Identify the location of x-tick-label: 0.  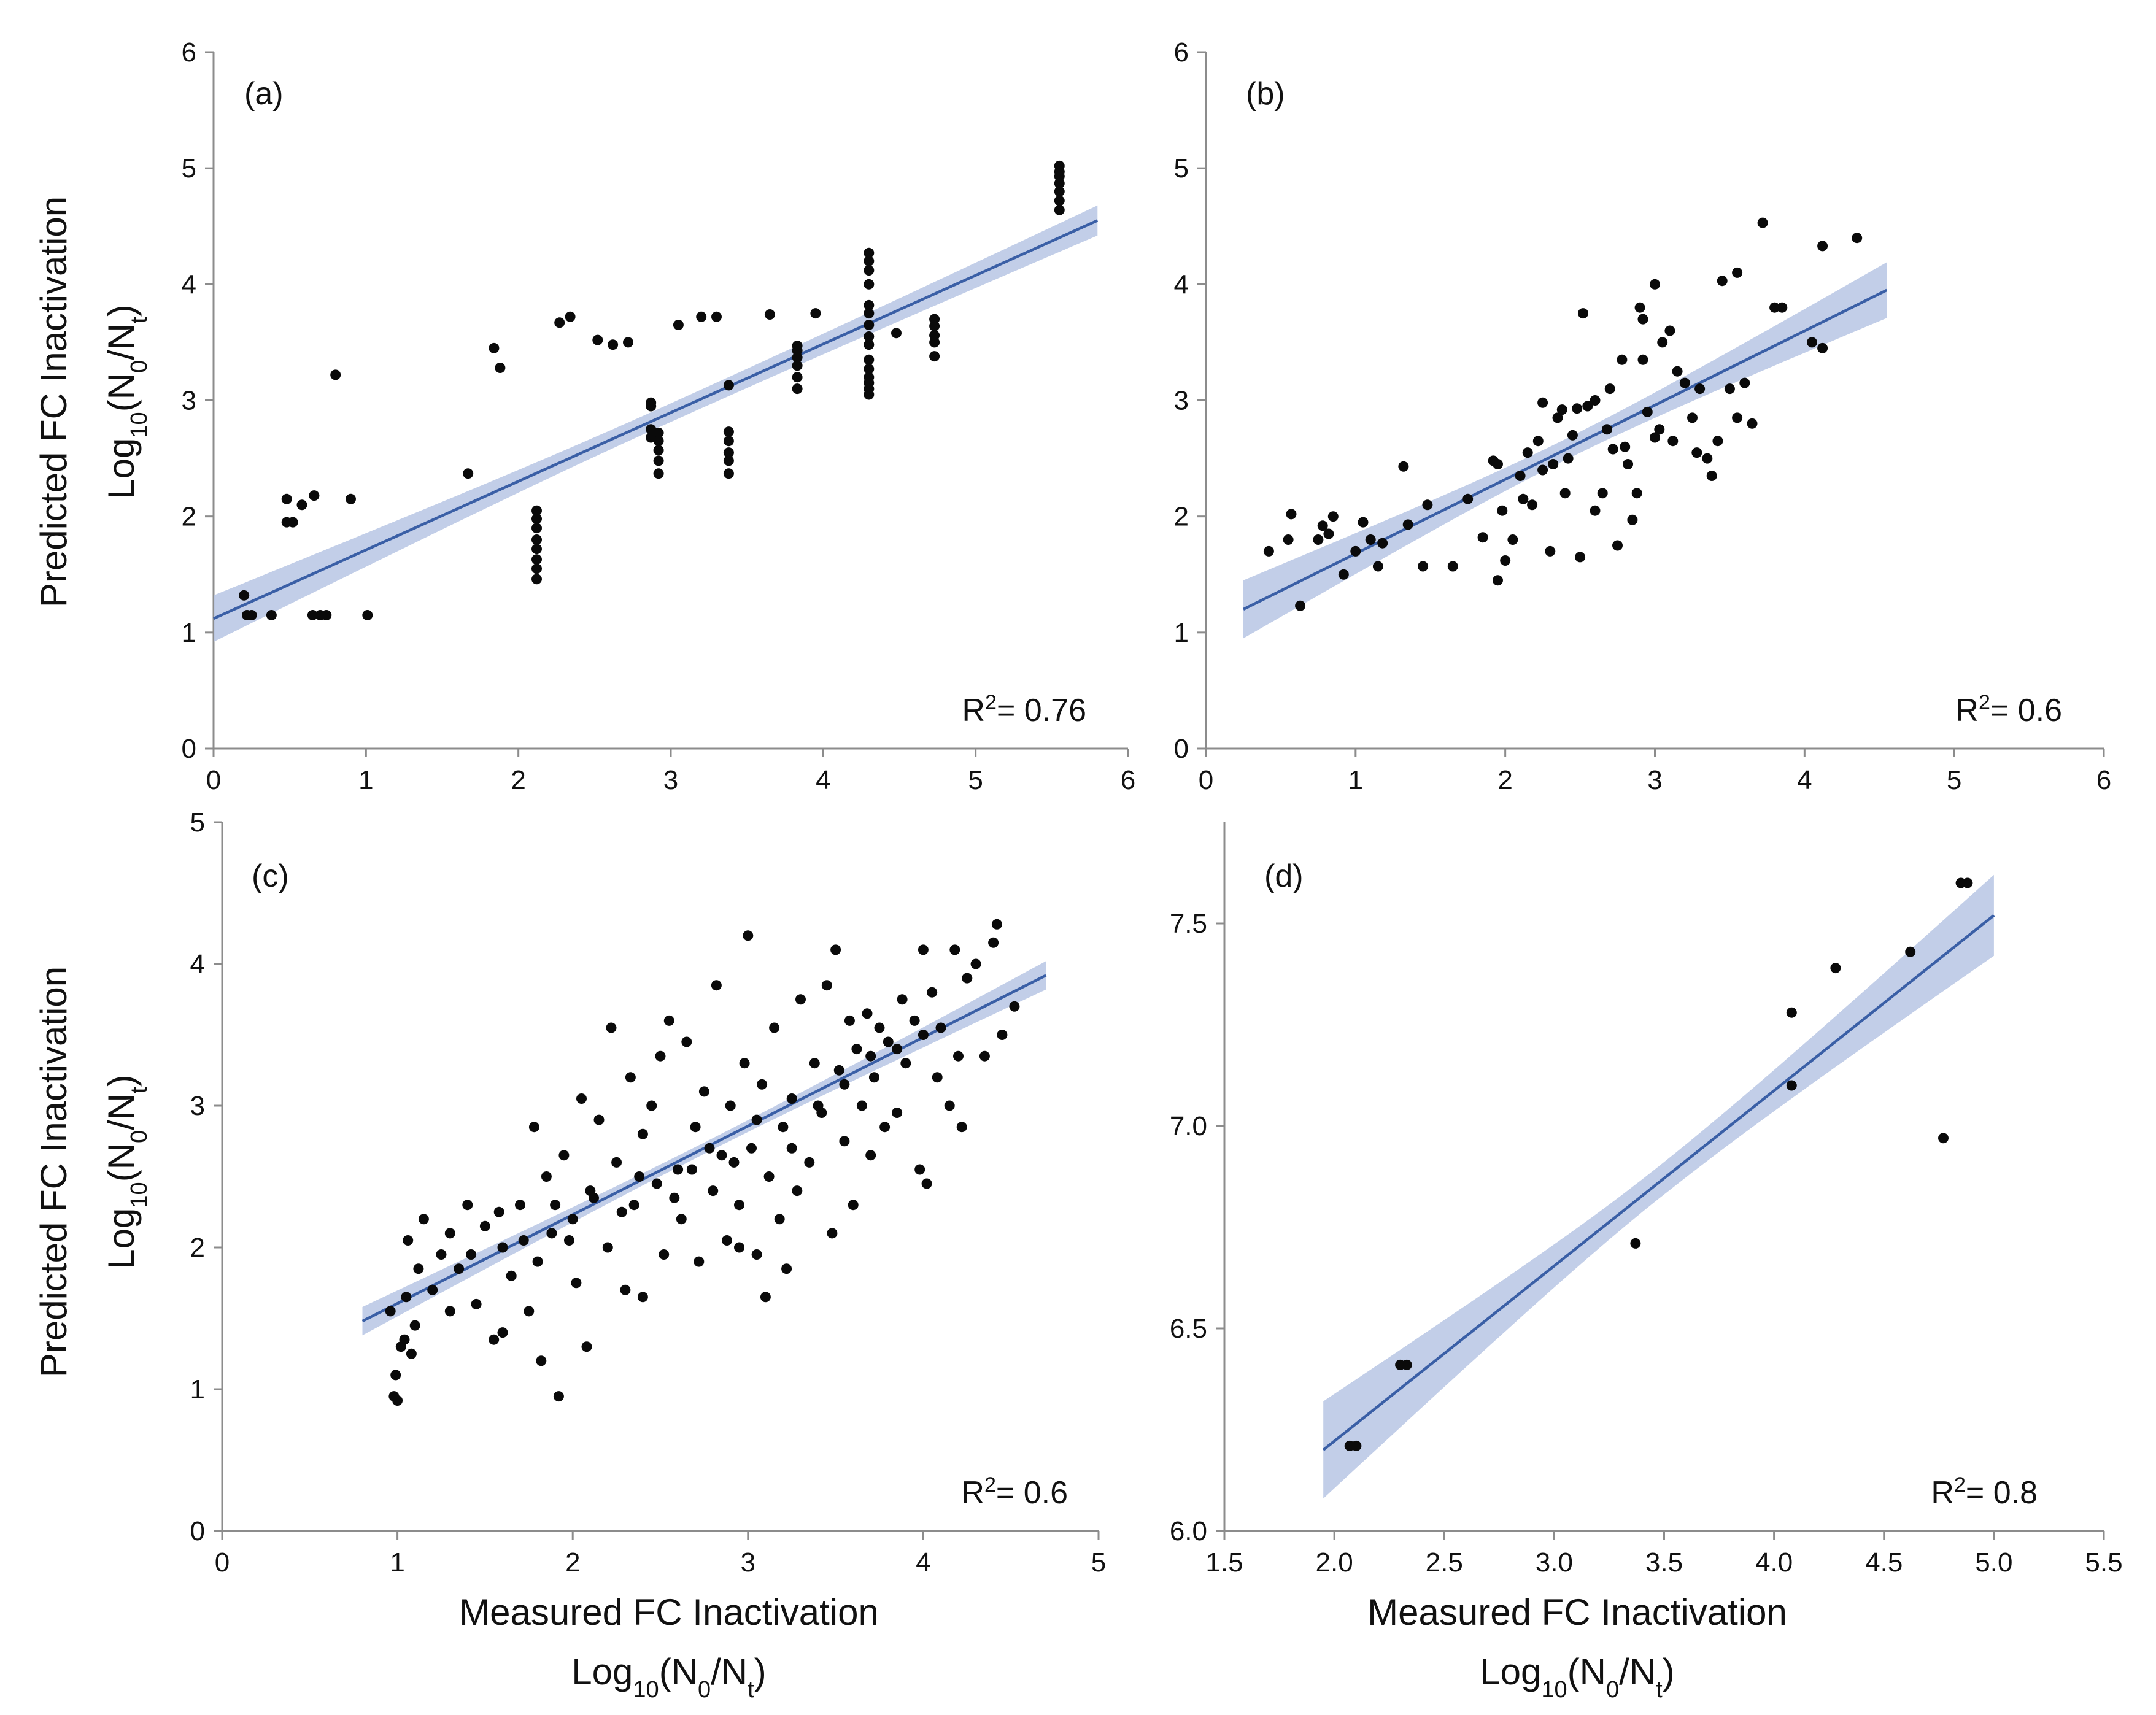
(222, 1562).